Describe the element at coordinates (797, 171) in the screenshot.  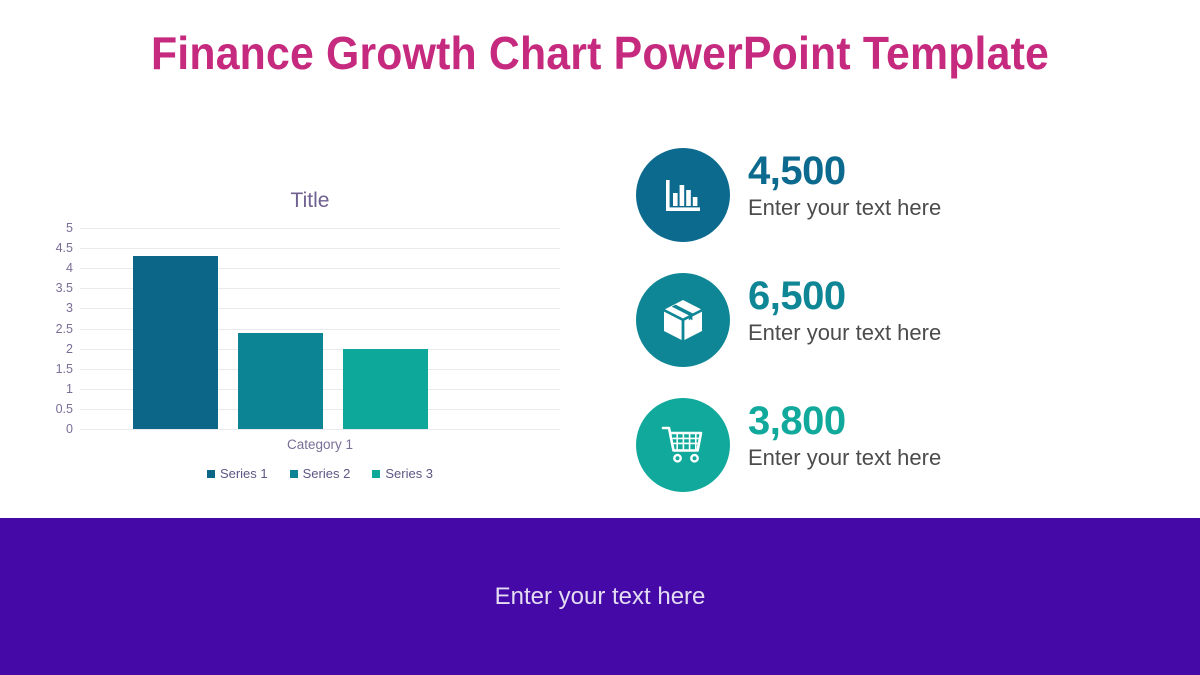
I see `kpi-value-1: 4,500` at that location.